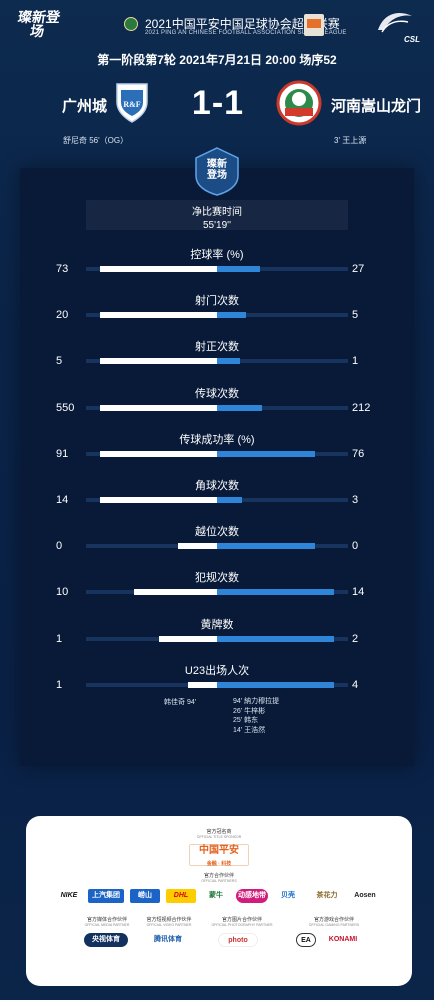 The width and height of the screenshot is (434, 1000). What do you see at coordinates (69, 895) in the screenshot?
I see `partner-nike-logo: NIKE` at bounding box center [69, 895].